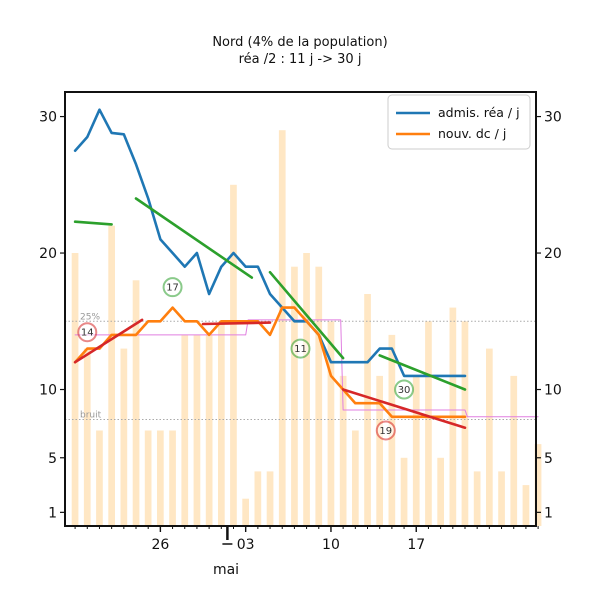  What do you see at coordinates (246, 545) in the screenshot?
I see `x-tick-label: 03` at bounding box center [246, 545].